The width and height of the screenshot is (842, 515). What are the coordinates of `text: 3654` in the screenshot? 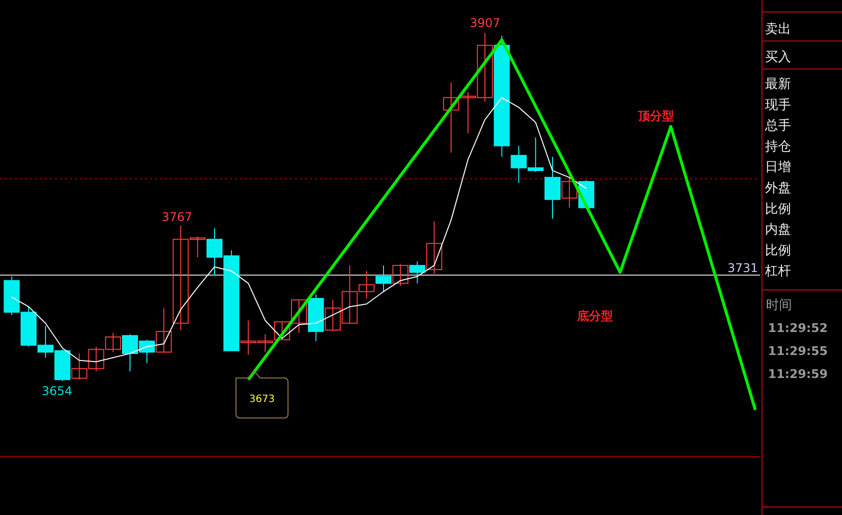 It's located at (57, 391).